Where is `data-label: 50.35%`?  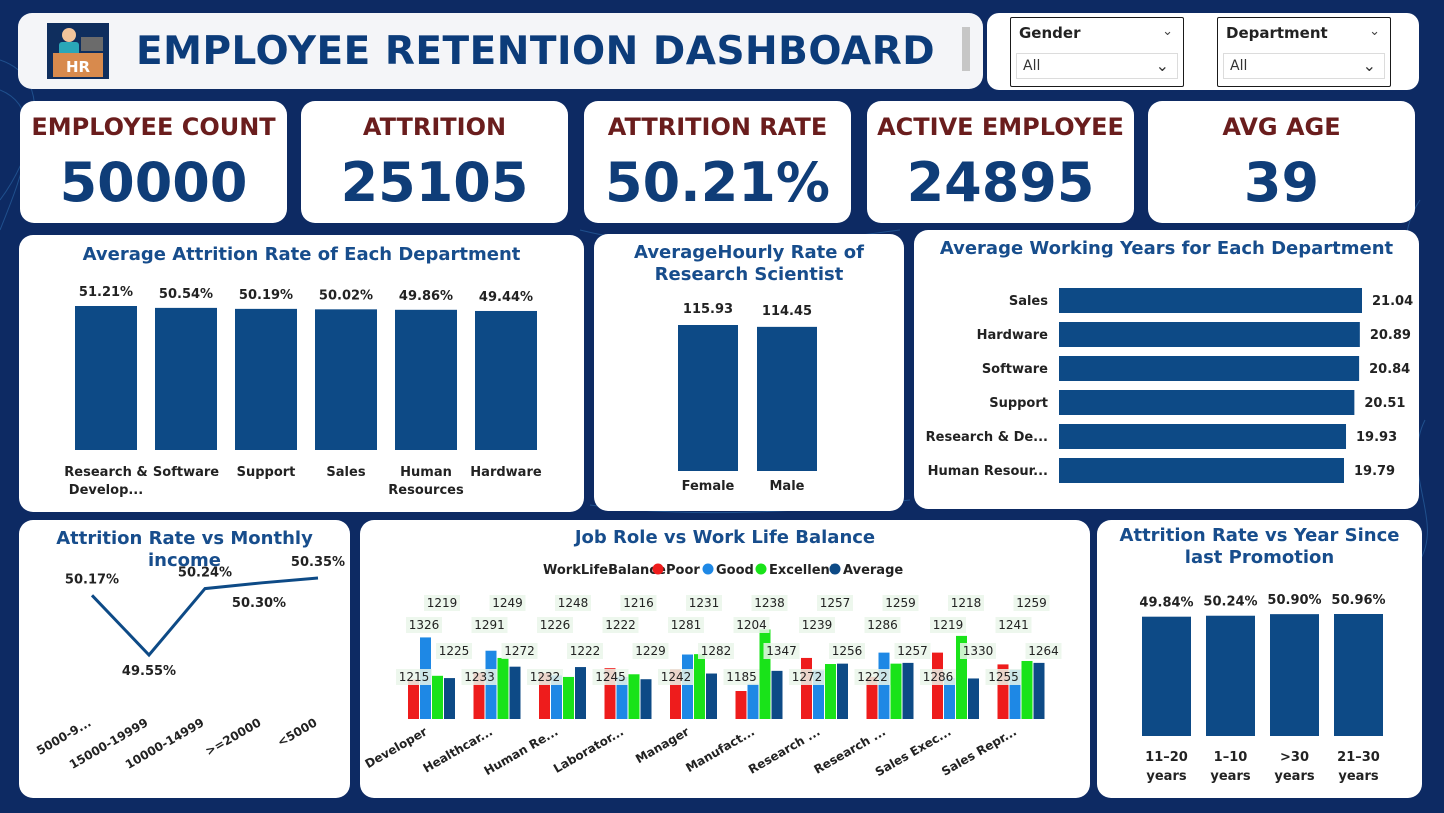 data-label: 50.35% is located at coordinates (318, 562).